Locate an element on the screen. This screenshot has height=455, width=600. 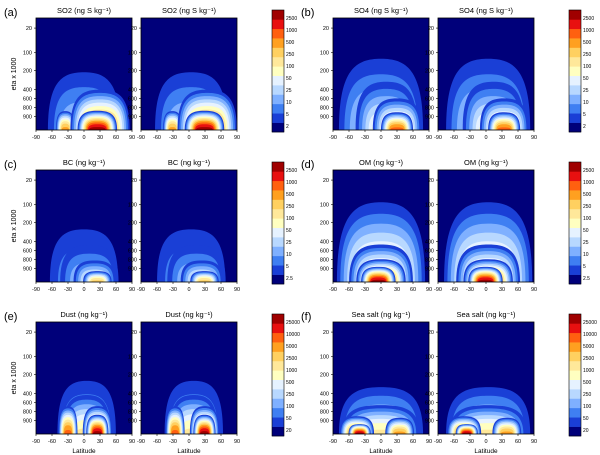
y-axis-label: eta x 1000 is located at coordinates (14, 378).